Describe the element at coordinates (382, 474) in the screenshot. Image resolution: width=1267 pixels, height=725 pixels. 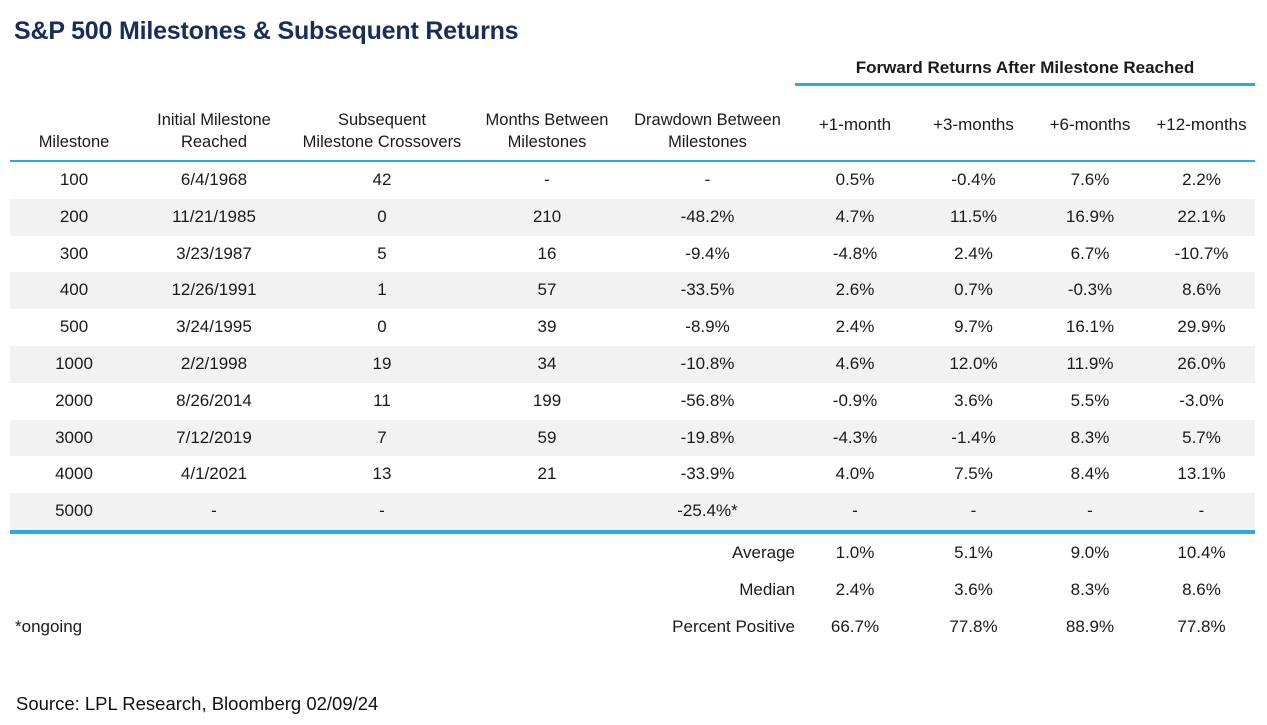
I see `table-cell: 13` at that location.